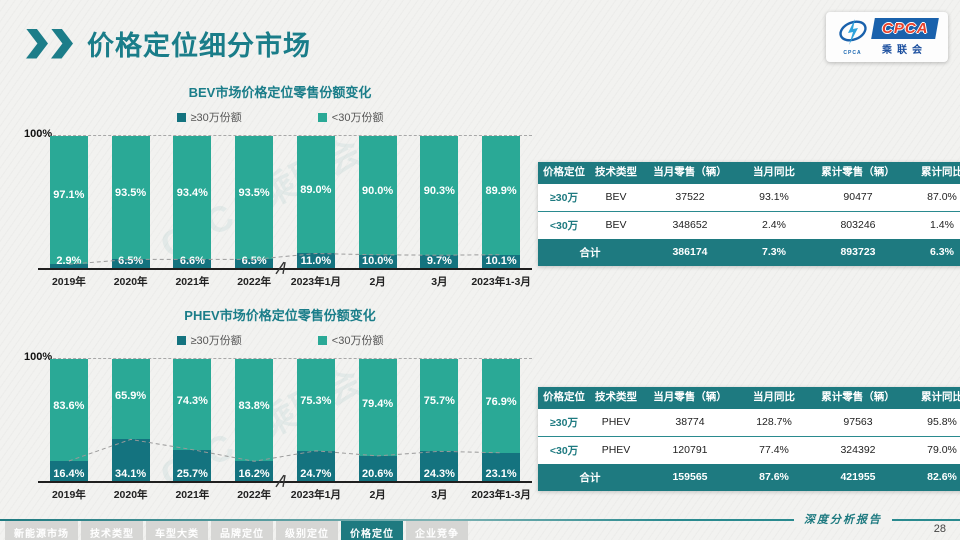 The height and width of the screenshot is (540, 960). Describe the element at coordinates (378, 473) in the screenshot. I see `bar-value-label: 20.6%` at that location.